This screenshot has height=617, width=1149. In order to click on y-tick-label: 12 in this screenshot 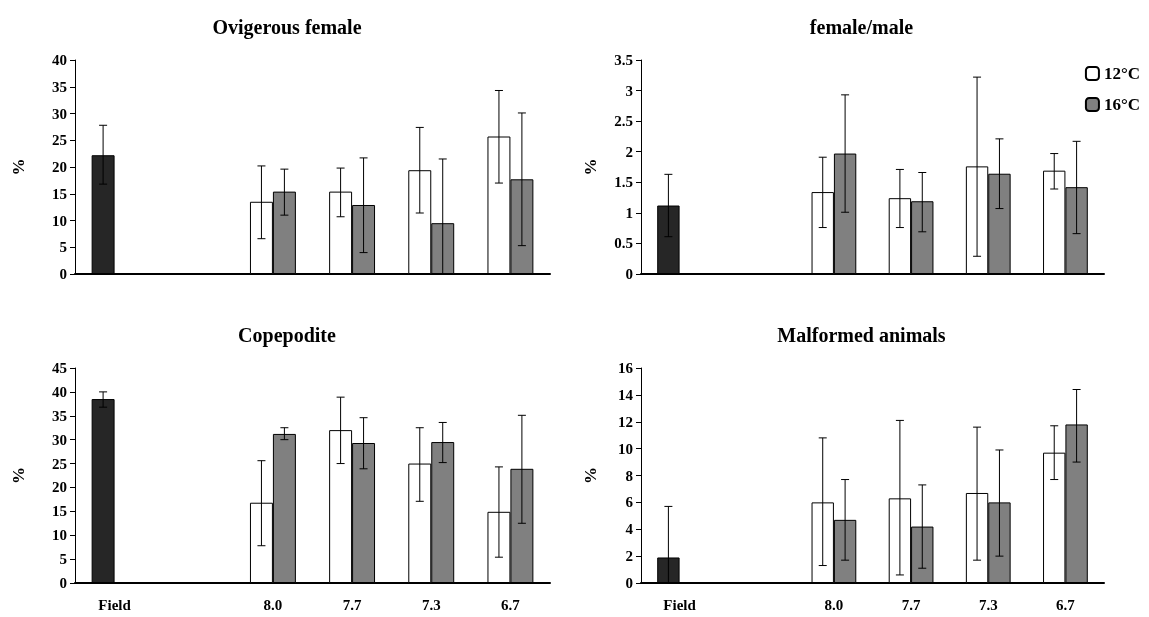, I will do `click(625, 421)`.